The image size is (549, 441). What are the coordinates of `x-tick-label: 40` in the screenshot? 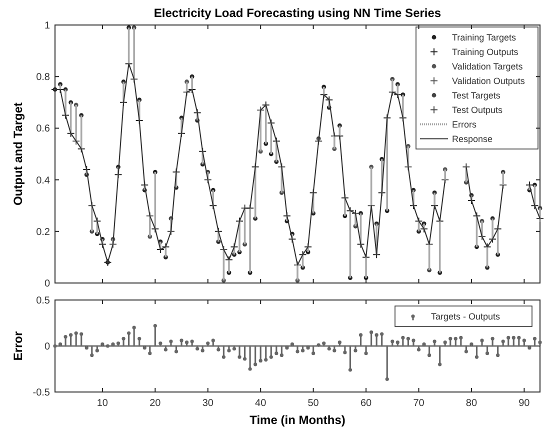 It's located at (261, 403).